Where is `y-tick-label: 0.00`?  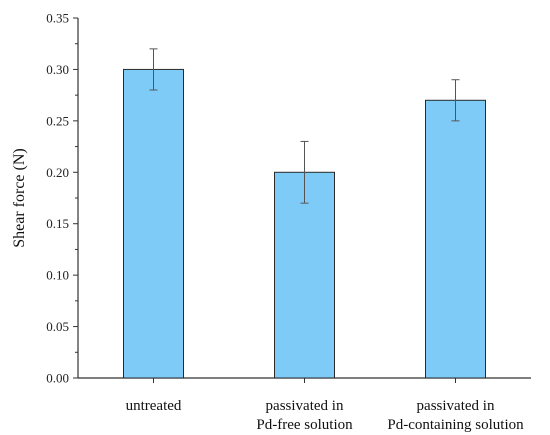 y-tick-label: 0.00 is located at coordinates (57, 378).